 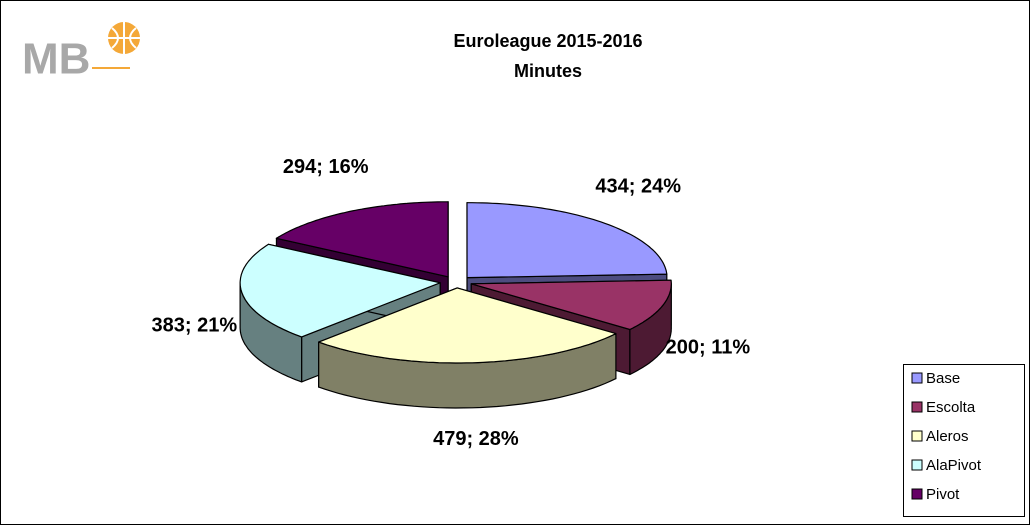 What do you see at coordinates (954, 465) in the screenshot?
I see `legend-label: AlaPivot` at bounding box center [954, 465].